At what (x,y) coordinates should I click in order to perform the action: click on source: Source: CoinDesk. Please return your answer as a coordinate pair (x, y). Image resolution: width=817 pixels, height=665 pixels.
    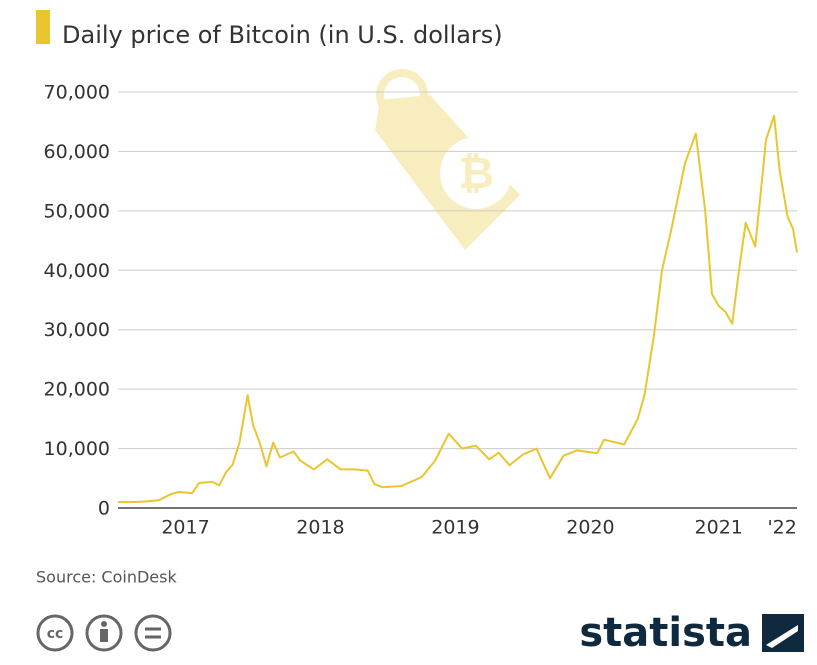
    Looking at the image, I should click on (106, 577).